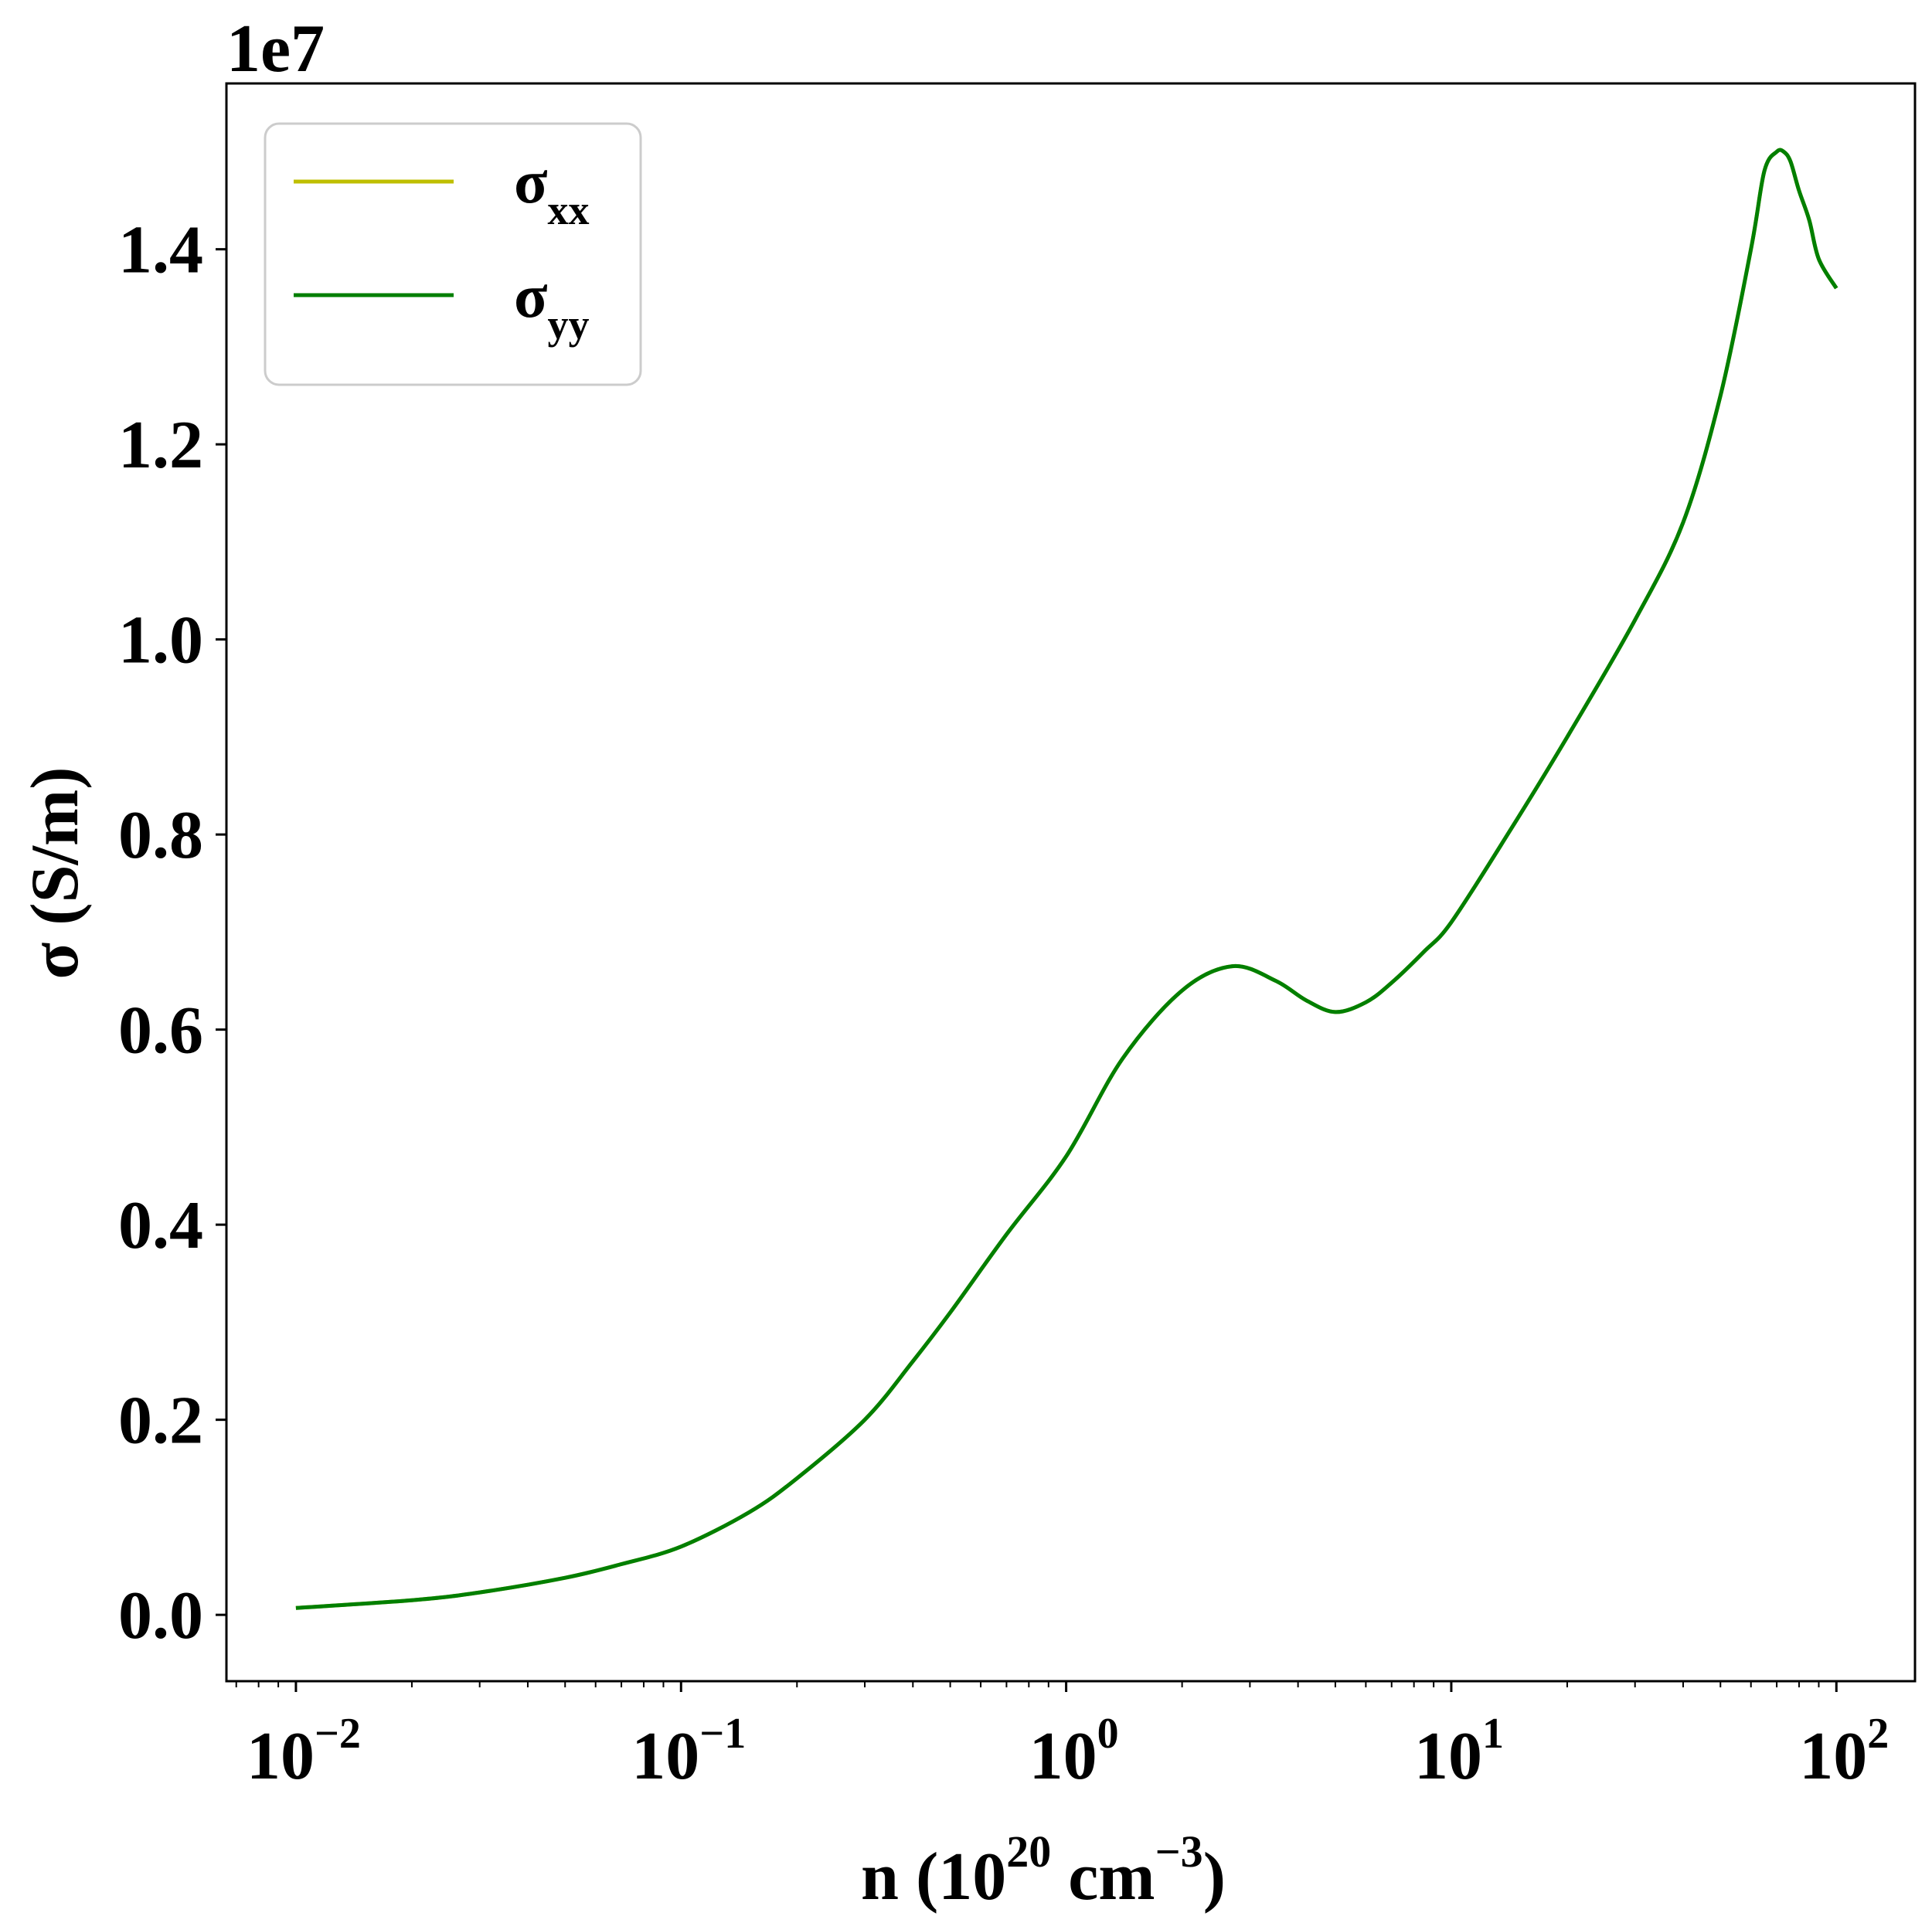 This screenshot has height=1923, width=1932. What do you see at coordinates (160, 640) in the screenshot?
I see `y-tick-label: 1.0` at bounding box center [160, 640].